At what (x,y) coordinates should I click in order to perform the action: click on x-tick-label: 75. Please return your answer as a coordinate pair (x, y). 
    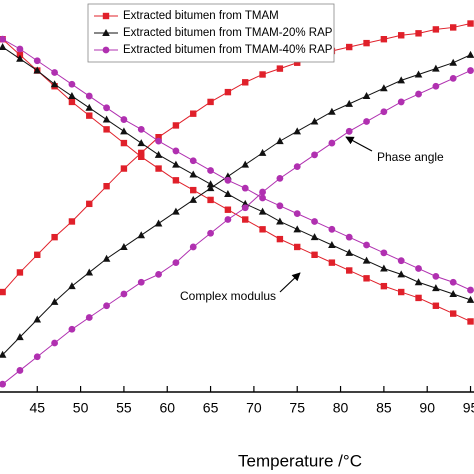
    Looking at the image, I should click on (297, 408).